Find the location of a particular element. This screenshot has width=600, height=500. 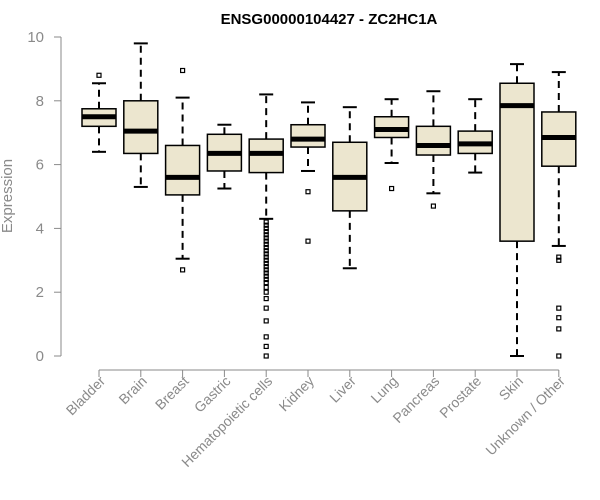

x-tick-label: Lung is located at coordinates (383, 389).